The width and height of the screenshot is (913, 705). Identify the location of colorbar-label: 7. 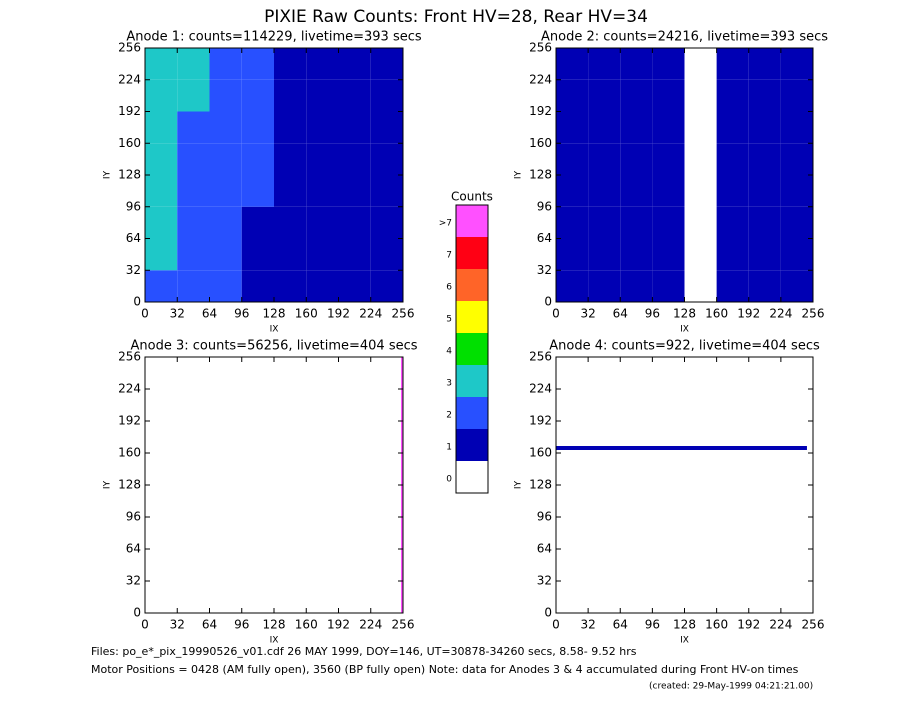
(449, 256).